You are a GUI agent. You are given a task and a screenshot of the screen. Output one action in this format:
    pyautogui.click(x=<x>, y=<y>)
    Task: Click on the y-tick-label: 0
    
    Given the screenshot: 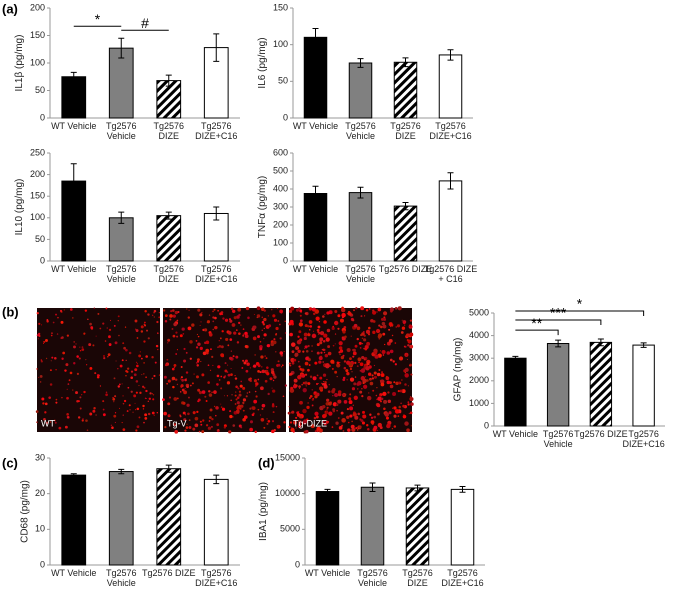 What is the action you would take?
    pyautogui.click(x=486, y=425)
    